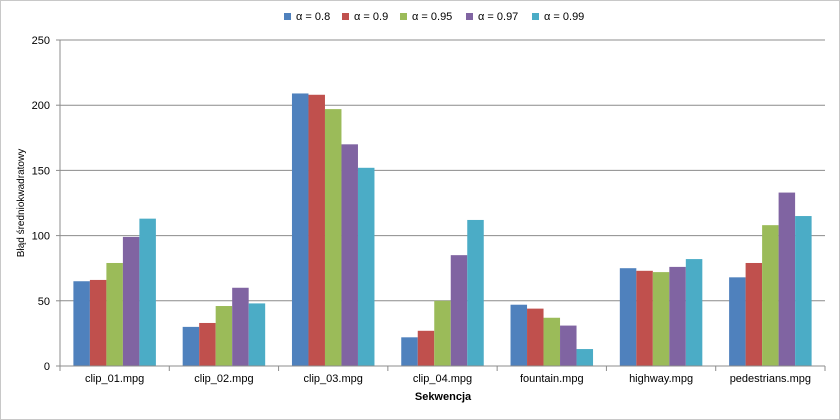  What do you see at coordinates (770, 379) in the screenshot?
I see `x-tick-label: pedestrians.mpg` at bounding box center [770, 379].